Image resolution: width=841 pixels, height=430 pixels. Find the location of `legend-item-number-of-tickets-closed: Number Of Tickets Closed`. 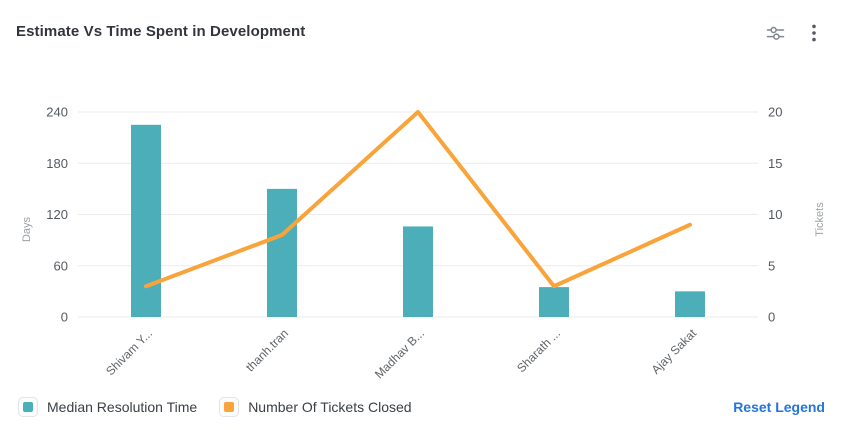

legend-item-number-of-tickets-closed: Number Of Tickets Closed is located at coordinates (315, 407).